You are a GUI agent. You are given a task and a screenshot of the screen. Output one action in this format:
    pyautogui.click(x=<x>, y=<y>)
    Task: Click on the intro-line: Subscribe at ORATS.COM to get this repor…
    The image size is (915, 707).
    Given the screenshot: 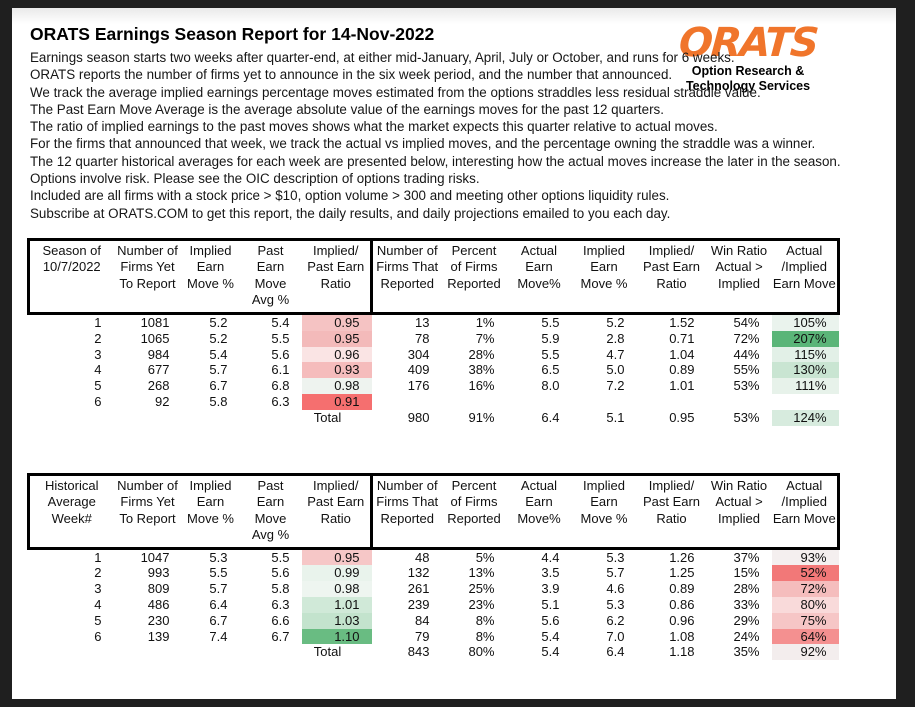 What is the action you would take?
    pyautogui.click(x=350, y=213)
    